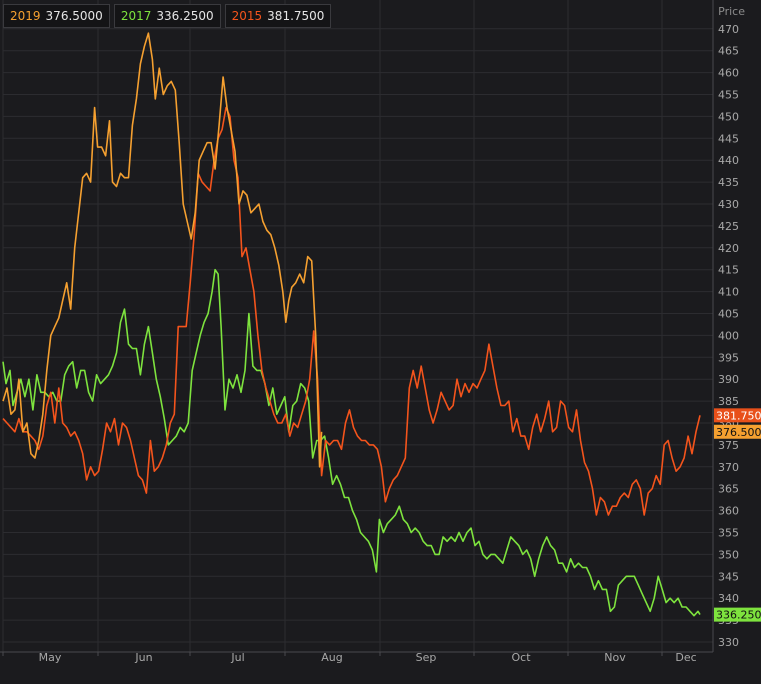 Image resolution: width=761 pixels, height=684 pixels. I want to click on legend: 2019 376.5000 2017 336.2500 2015 381.7500, so click(167, 16).